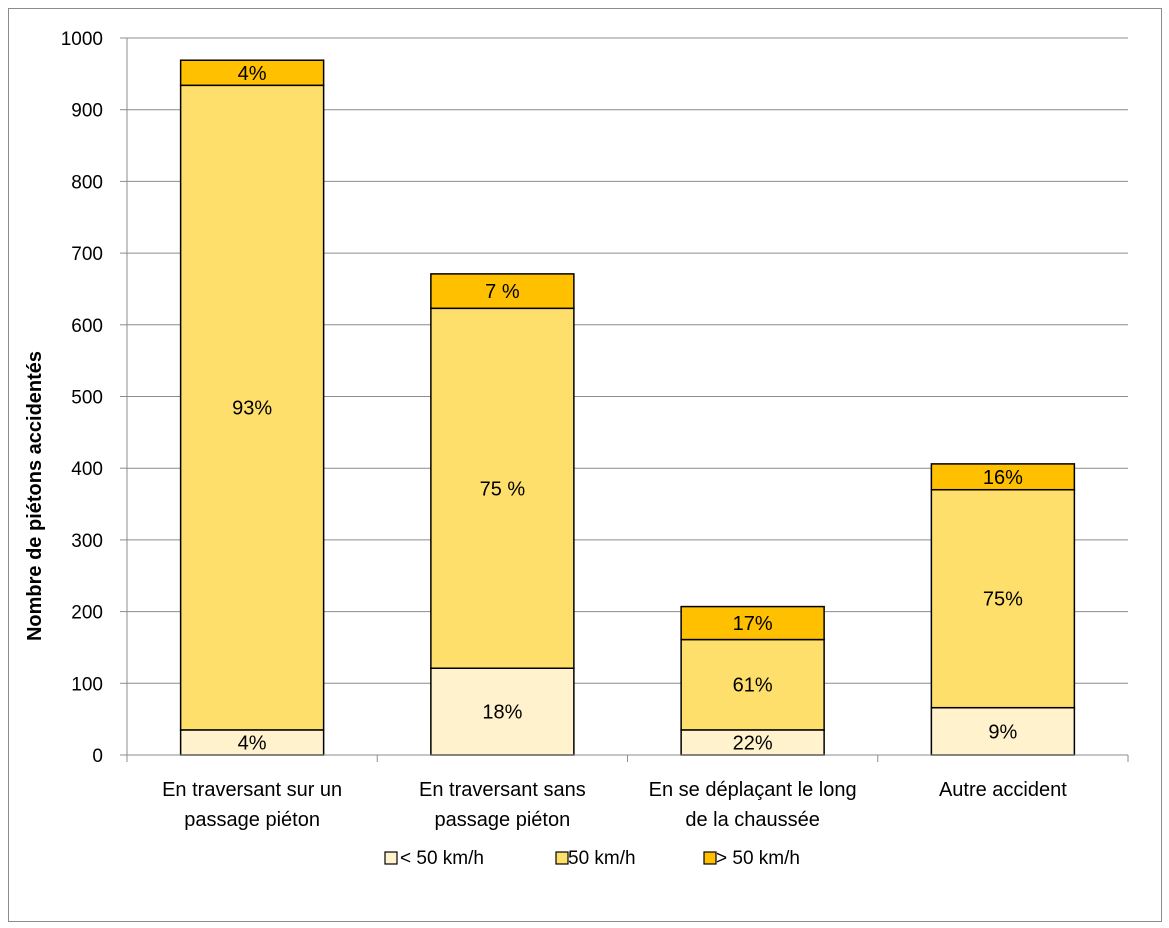 This screenshot has height=928, width=1169. Describe the element at coordinates (602, 858) in the screenshot. I see `legend-label: 50 km/h` at that location.